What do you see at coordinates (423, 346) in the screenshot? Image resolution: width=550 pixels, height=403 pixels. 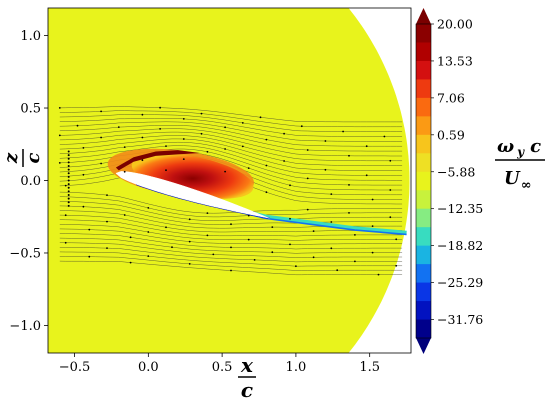 I see `colorbar-min-extension` at bounding box center [423, 346].